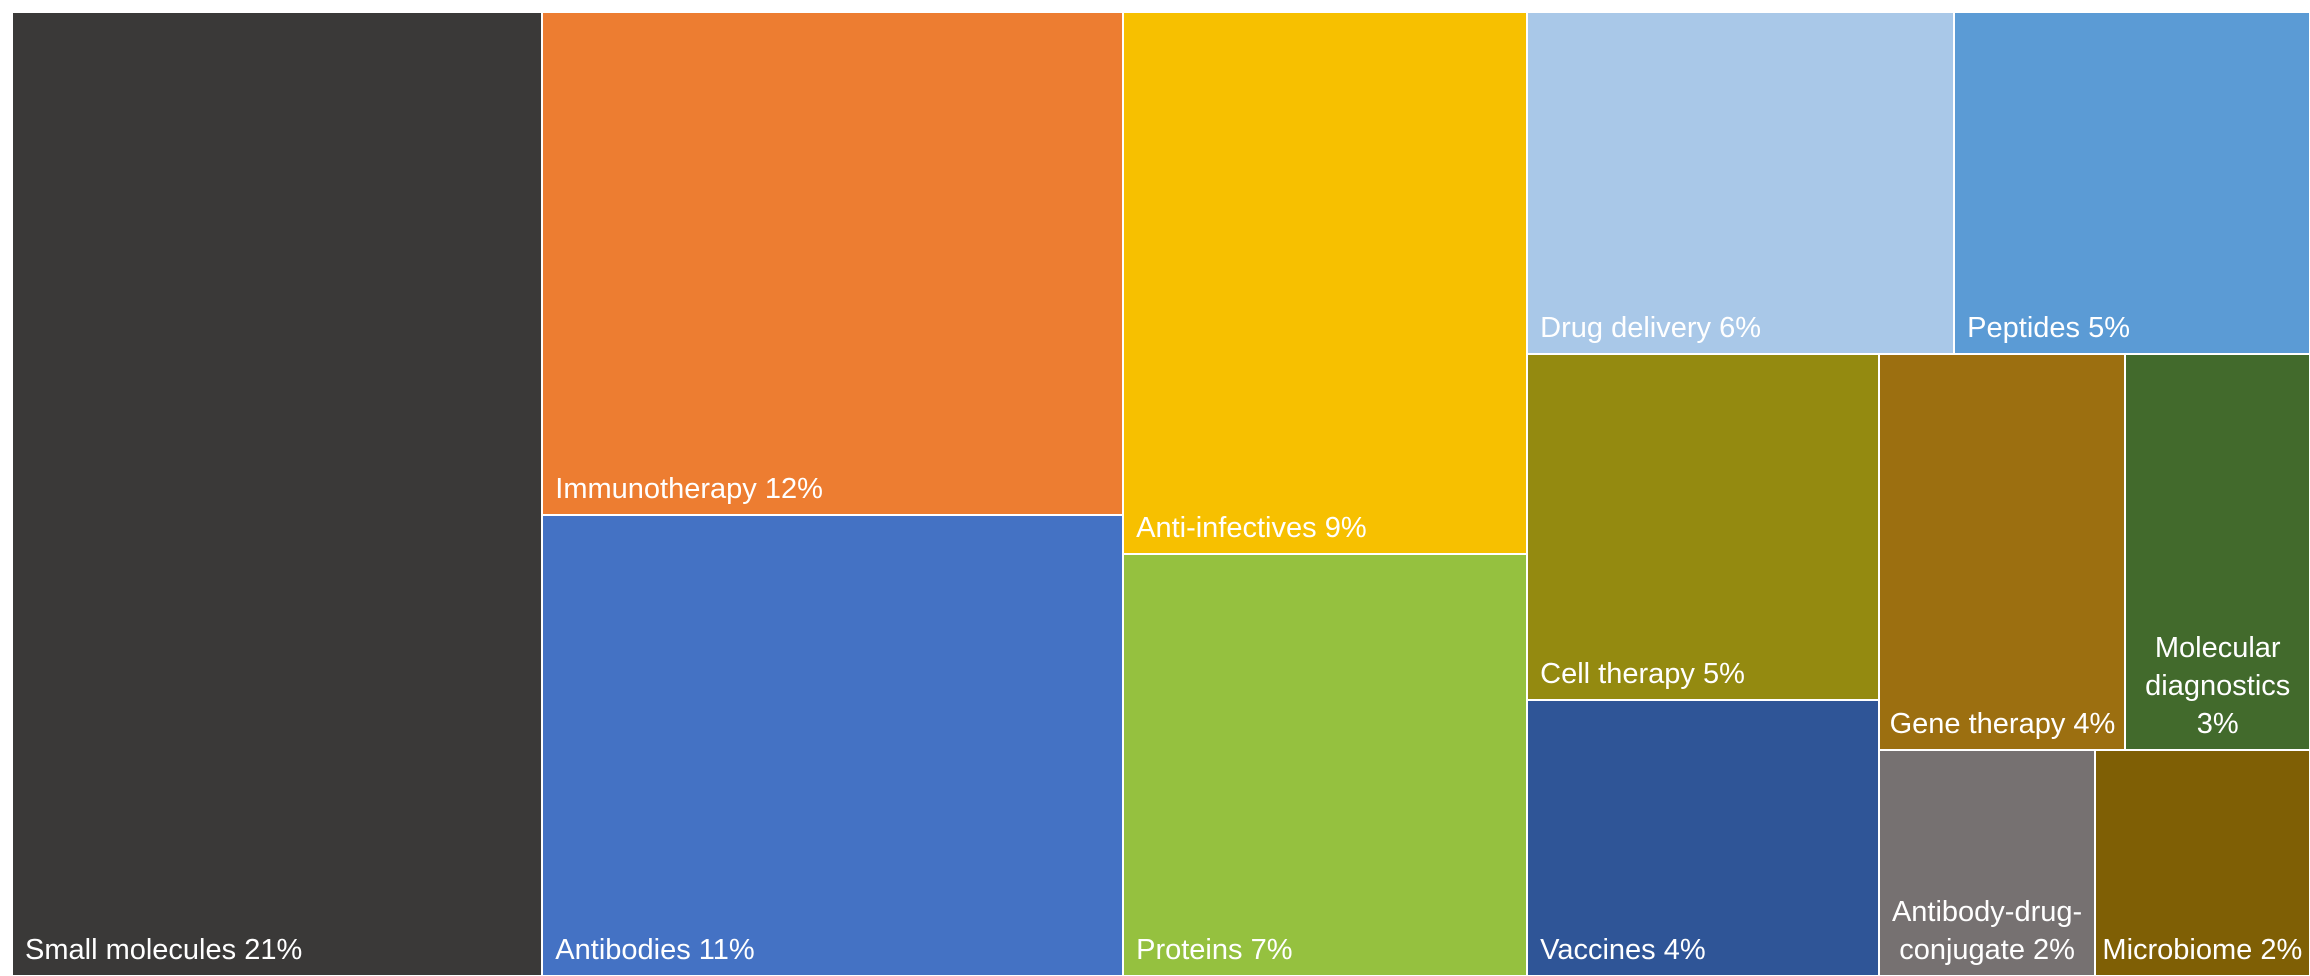 This screenshot has width=2310, height=976. Describe the element at coordinates (131, 950) in the screenshot. I see `category-name: Small molecules` at that location.